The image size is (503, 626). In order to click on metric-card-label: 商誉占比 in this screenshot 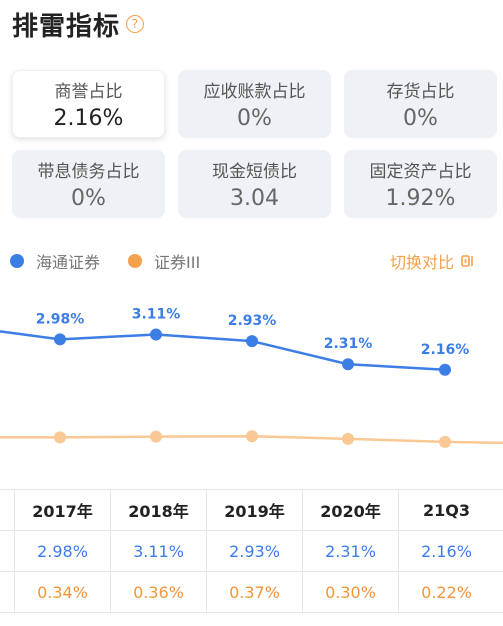, I will do `click(88, 92)`.